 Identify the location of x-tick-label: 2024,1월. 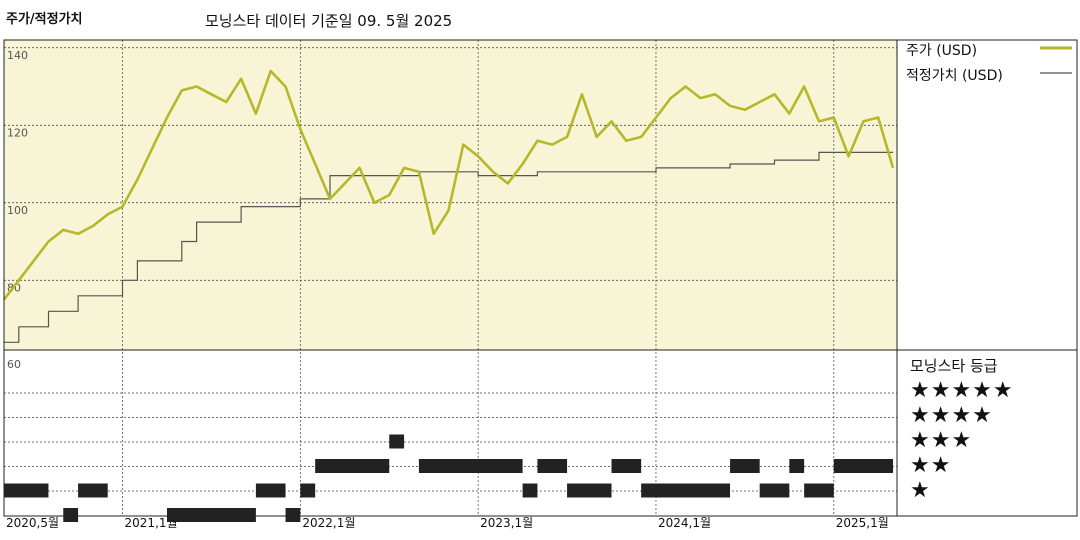
(684, 523).